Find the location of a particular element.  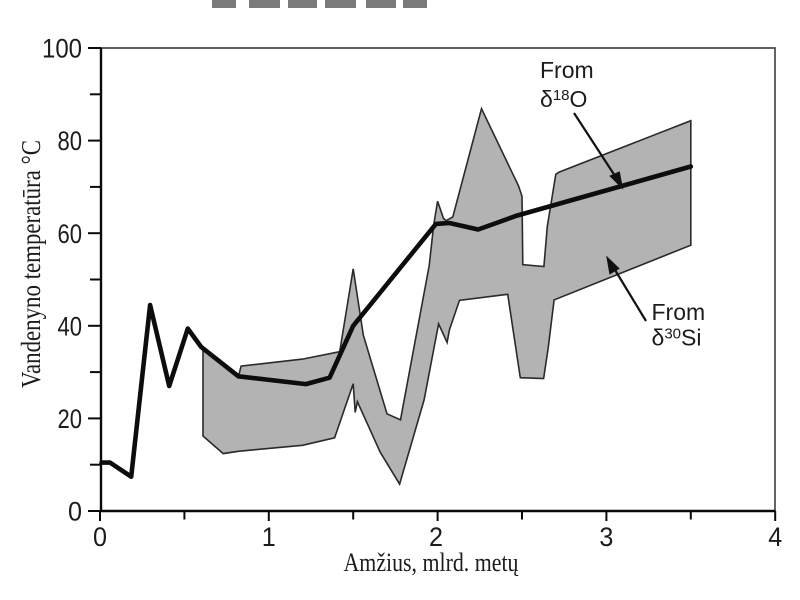

svg-text: 80 is located at coordinates (70, 141).